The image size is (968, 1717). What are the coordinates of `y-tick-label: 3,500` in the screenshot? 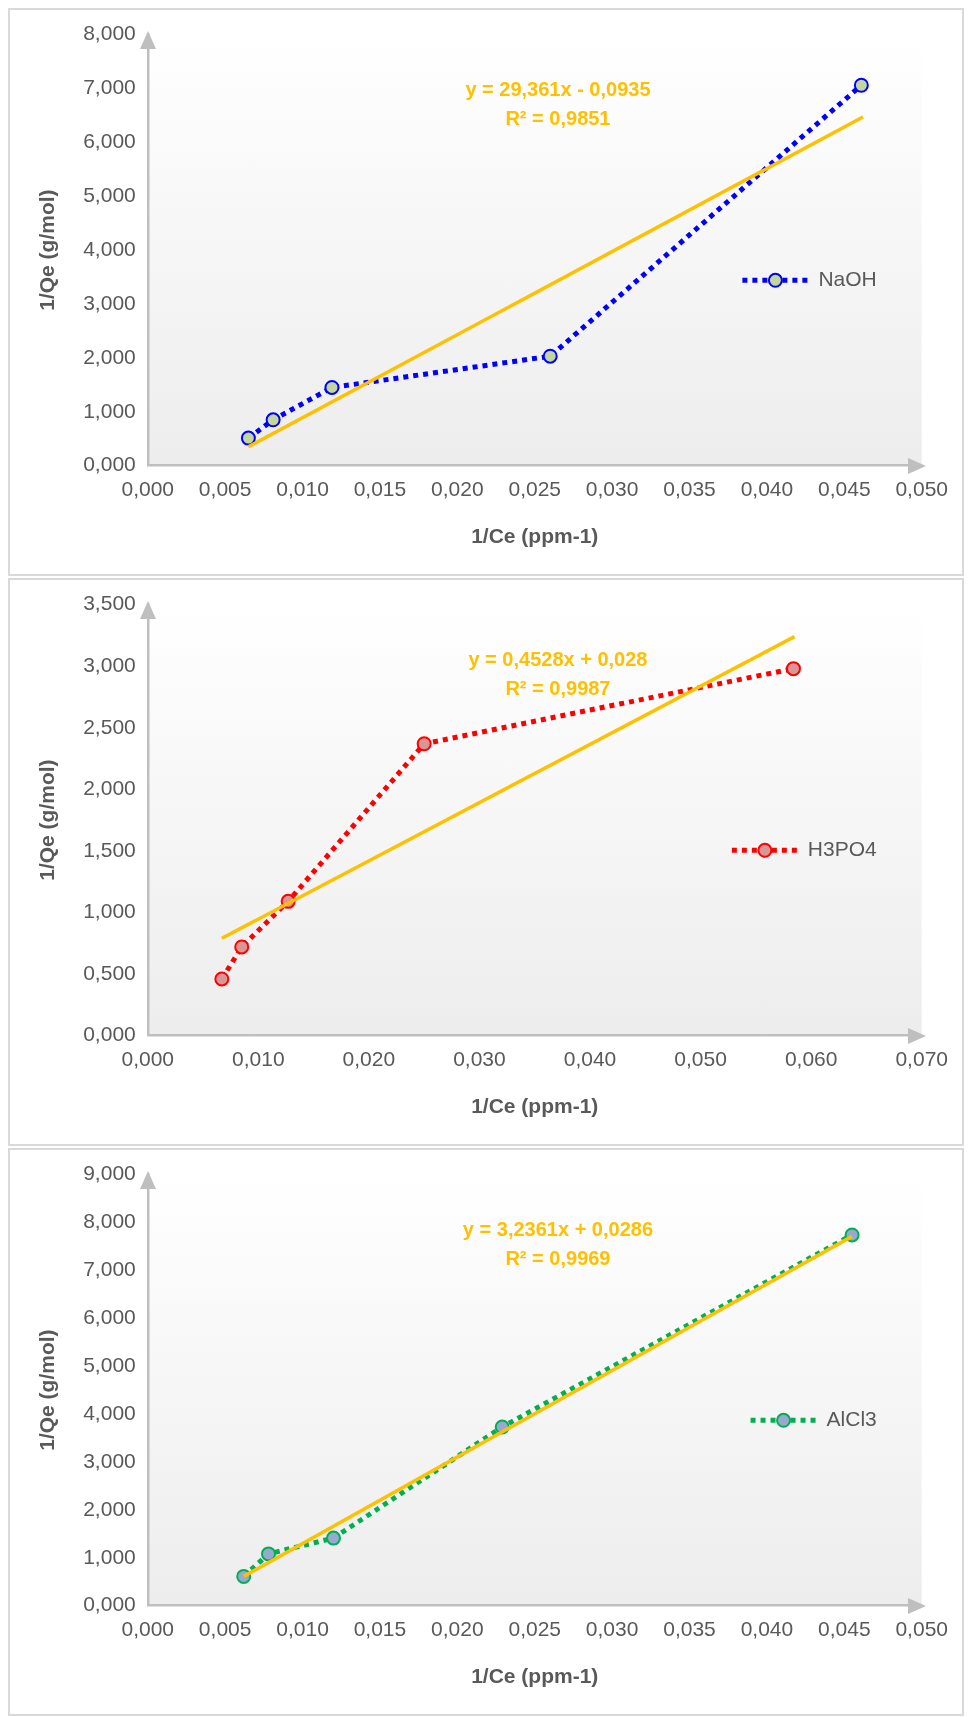 It's located at (109, 603).